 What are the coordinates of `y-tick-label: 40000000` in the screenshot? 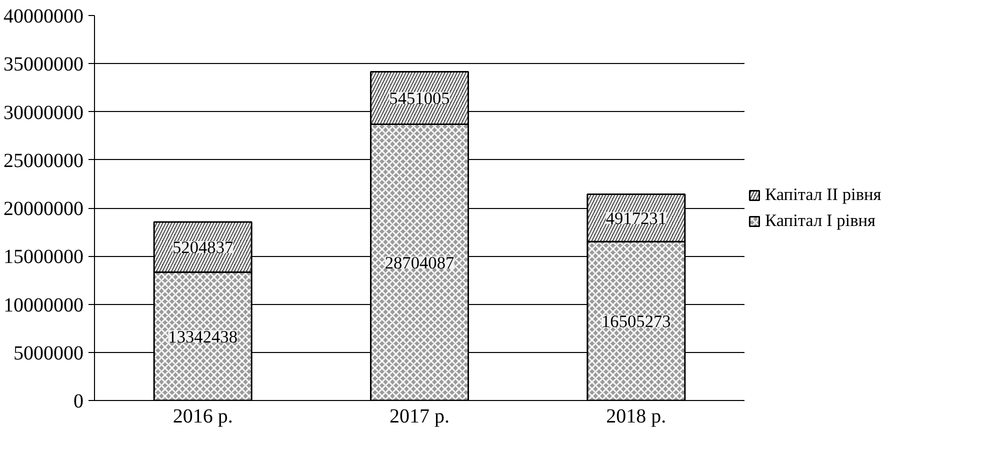 It's located at (44, 17).